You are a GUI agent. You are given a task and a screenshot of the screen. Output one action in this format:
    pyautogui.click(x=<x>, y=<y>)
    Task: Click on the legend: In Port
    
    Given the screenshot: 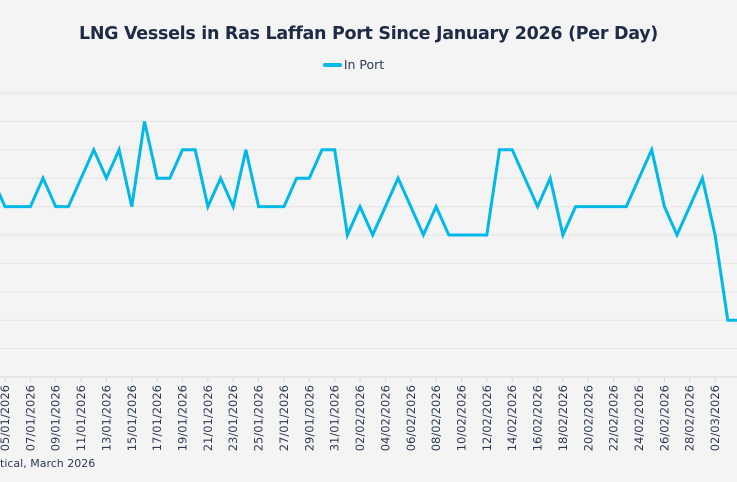 What is the action you would take?
    pyautogui.click(x=368, y=64)
    